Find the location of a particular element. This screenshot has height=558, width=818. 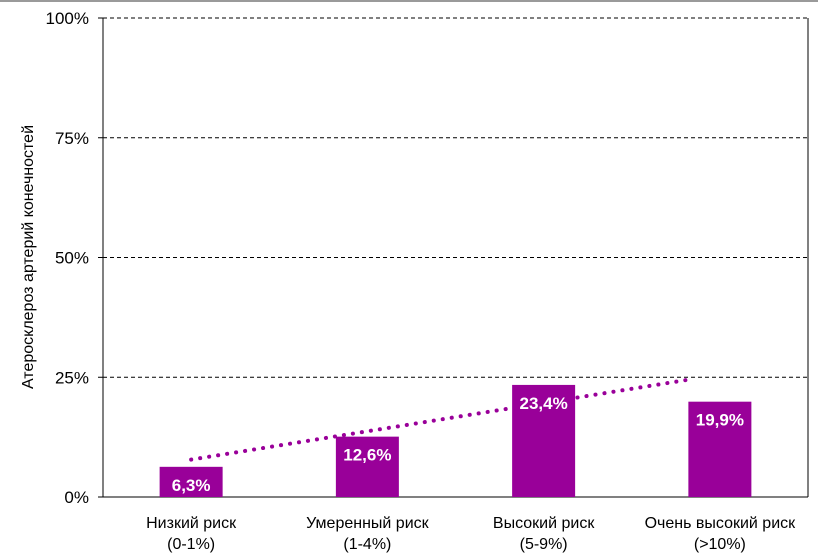

trendline-dotted is located at coordinates (440, 419).